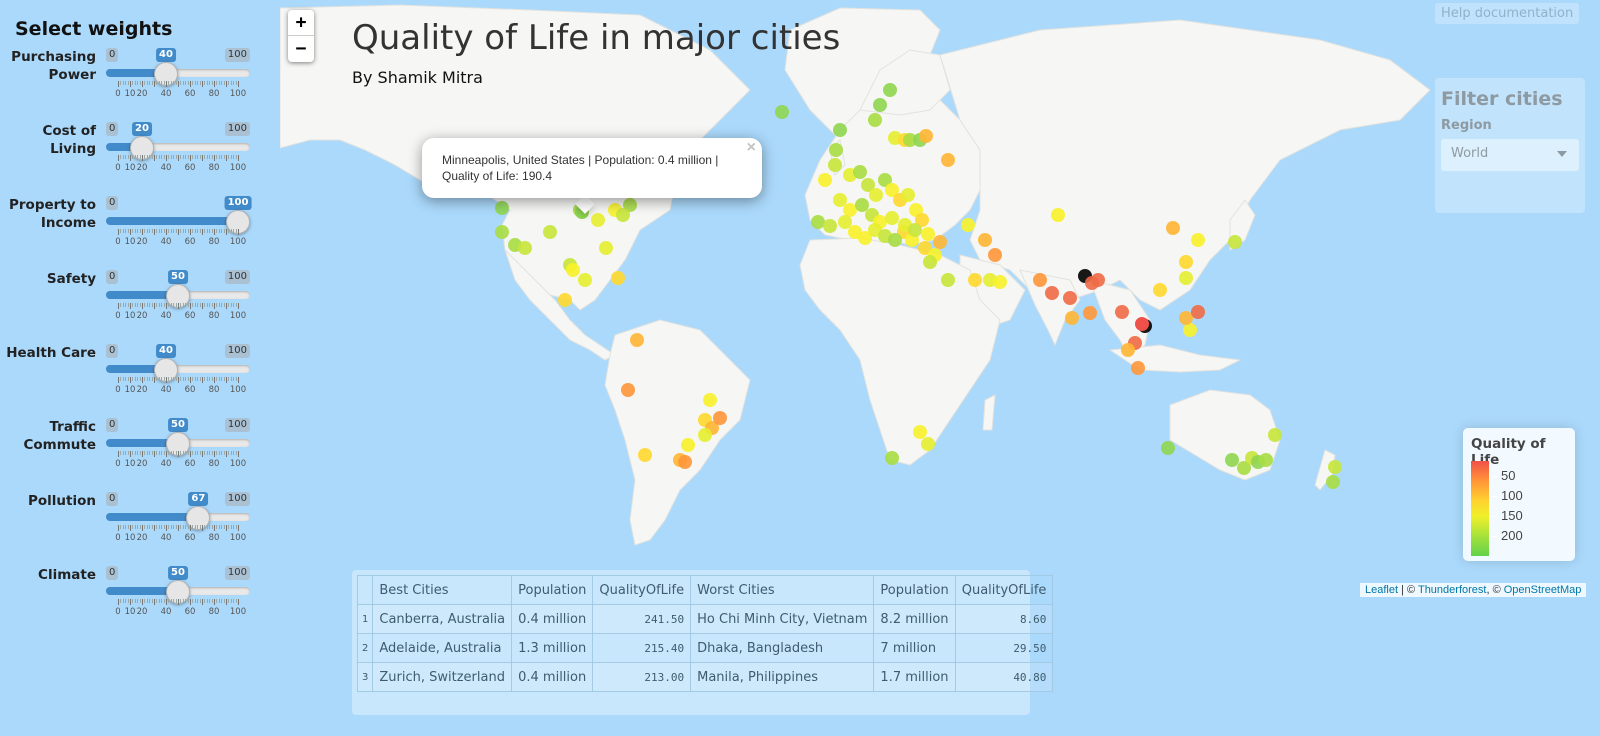 The height and width of the screenshot is (736, 1600). I want to click on weight-slider: 0 100 67 0 10 20 40 60 80 100, so click(178, 524).